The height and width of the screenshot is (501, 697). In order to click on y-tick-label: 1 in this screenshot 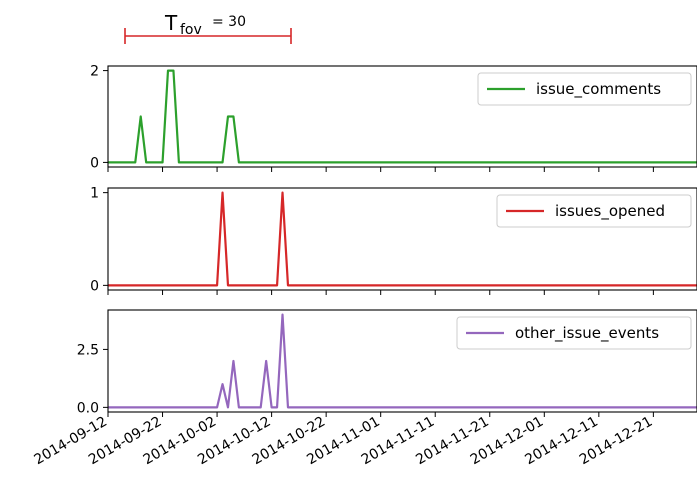, I will do `click(94, 194)`.